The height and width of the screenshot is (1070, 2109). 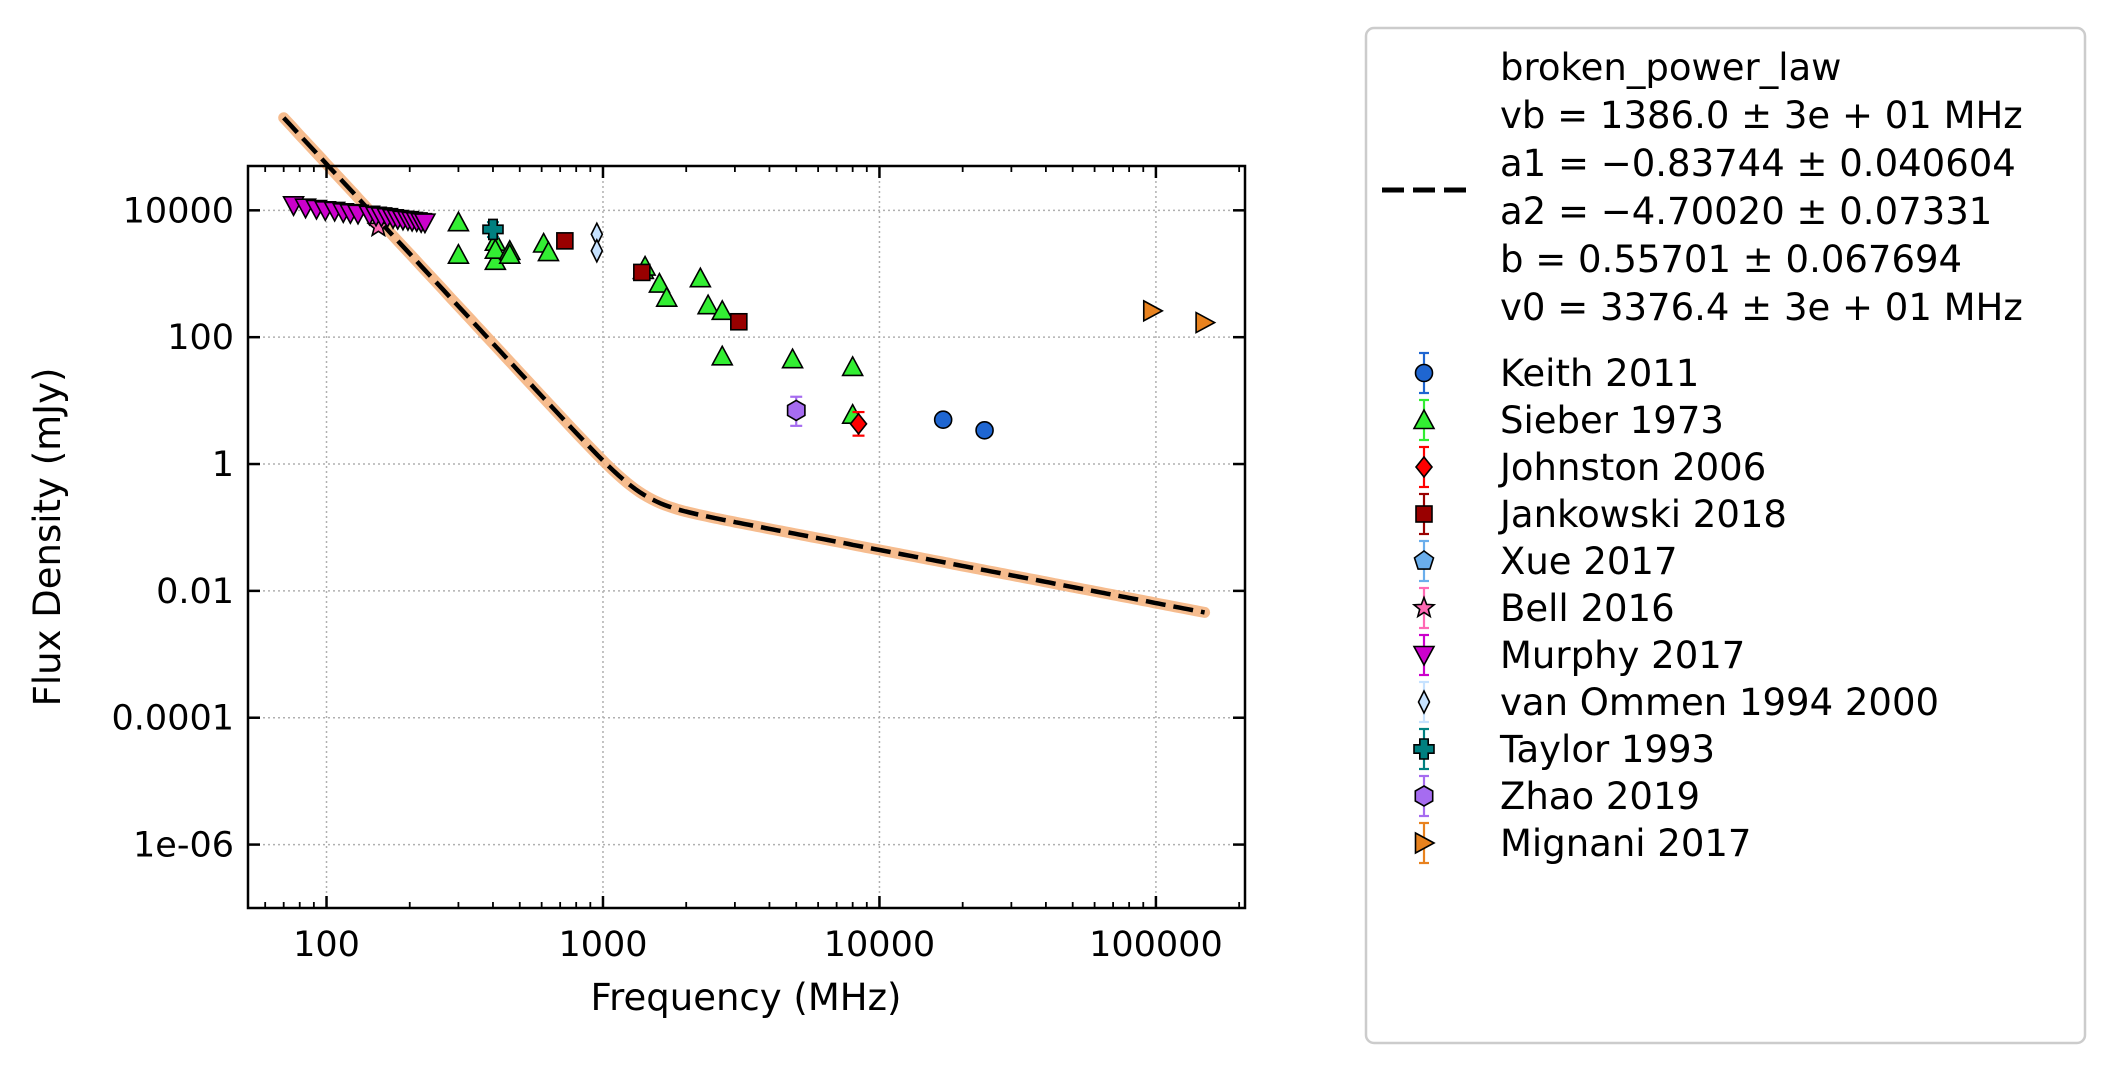 What do you see at coordinates (200, 338) in the screenshot?
I see `y-tick-label: 100` at bounding box center [200, 338].